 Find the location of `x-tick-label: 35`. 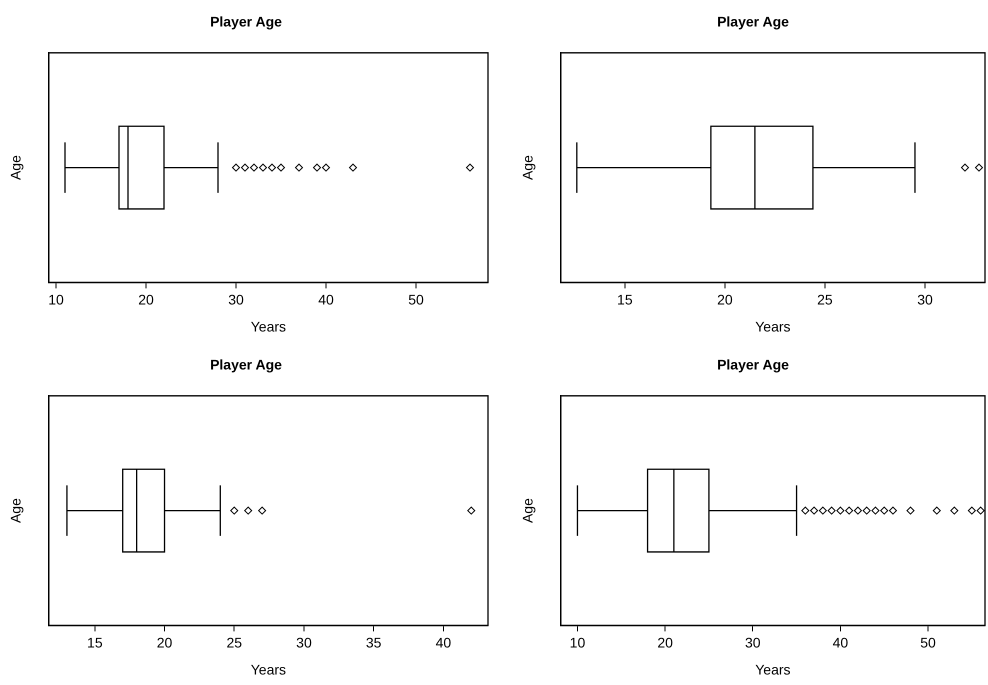

x-tick-label: 35 is located at coordinates (374, 642).